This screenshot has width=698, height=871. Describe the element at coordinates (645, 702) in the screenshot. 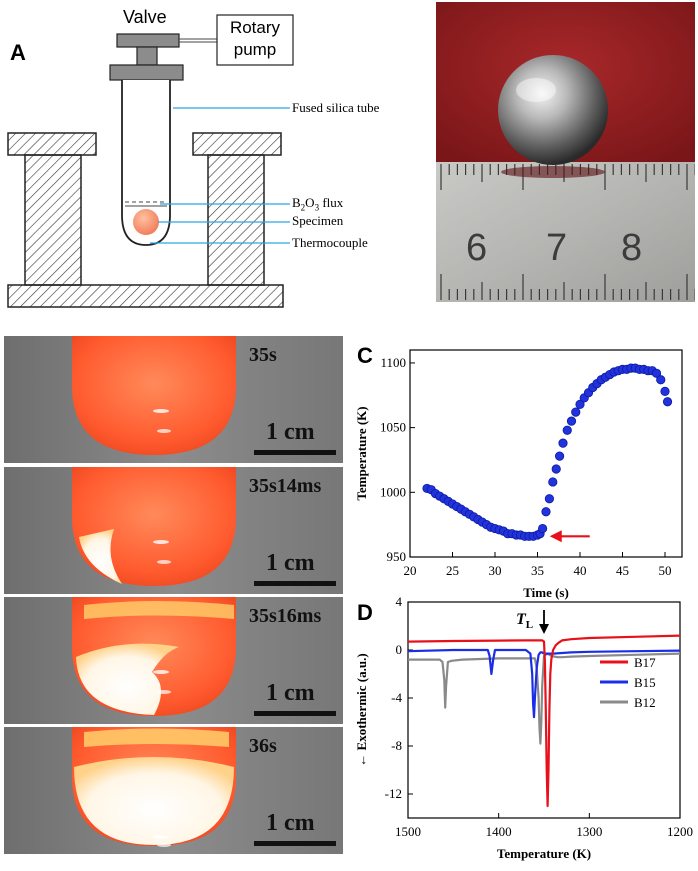

I see `legend-label-b12: B12` at that location.